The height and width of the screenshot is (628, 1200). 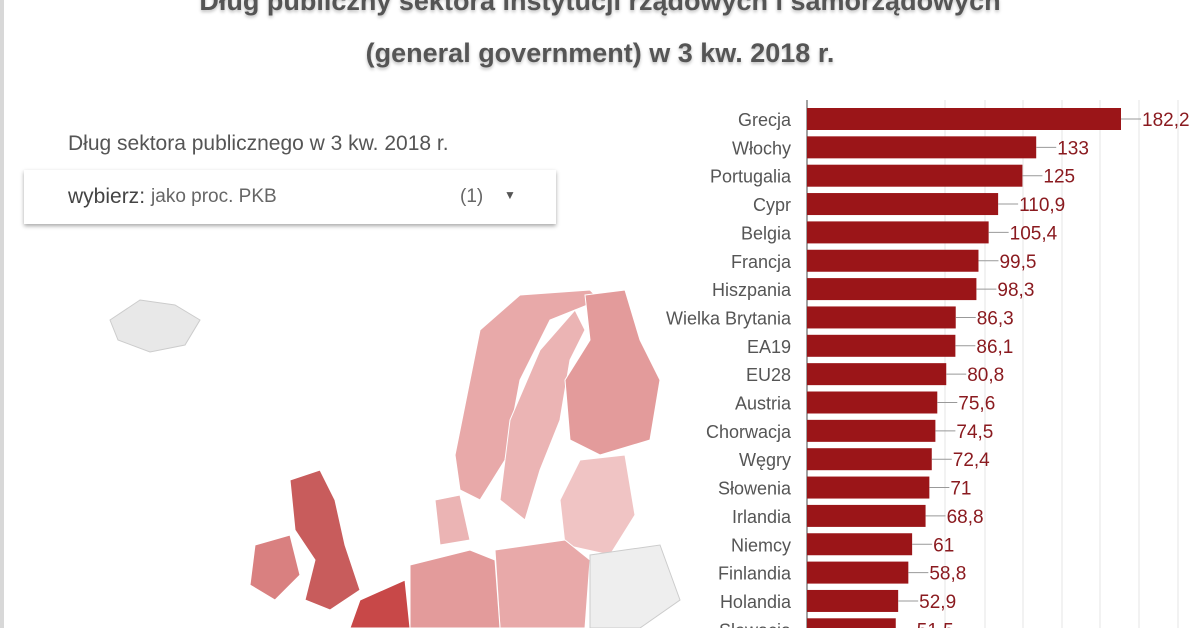 What do you see at coordinates (960, 489) in the screenshot?
I see `value-label: 71` at bounding box center [960, 489].